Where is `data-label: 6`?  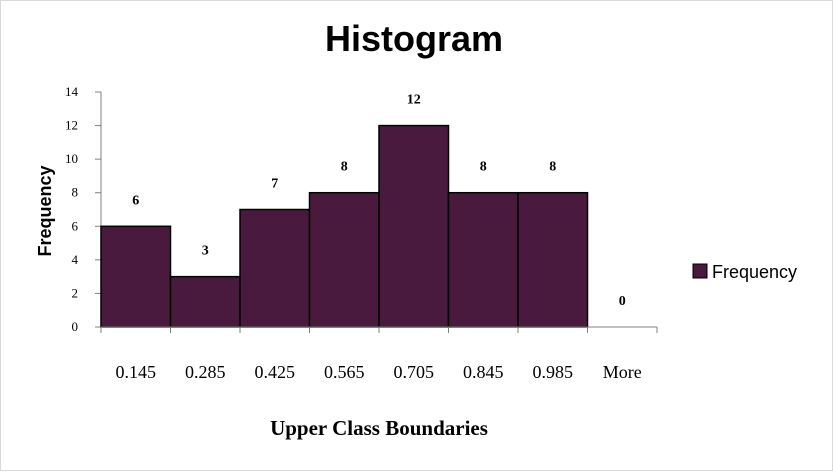 data-label: 6 is located at coordinates (135, 200).